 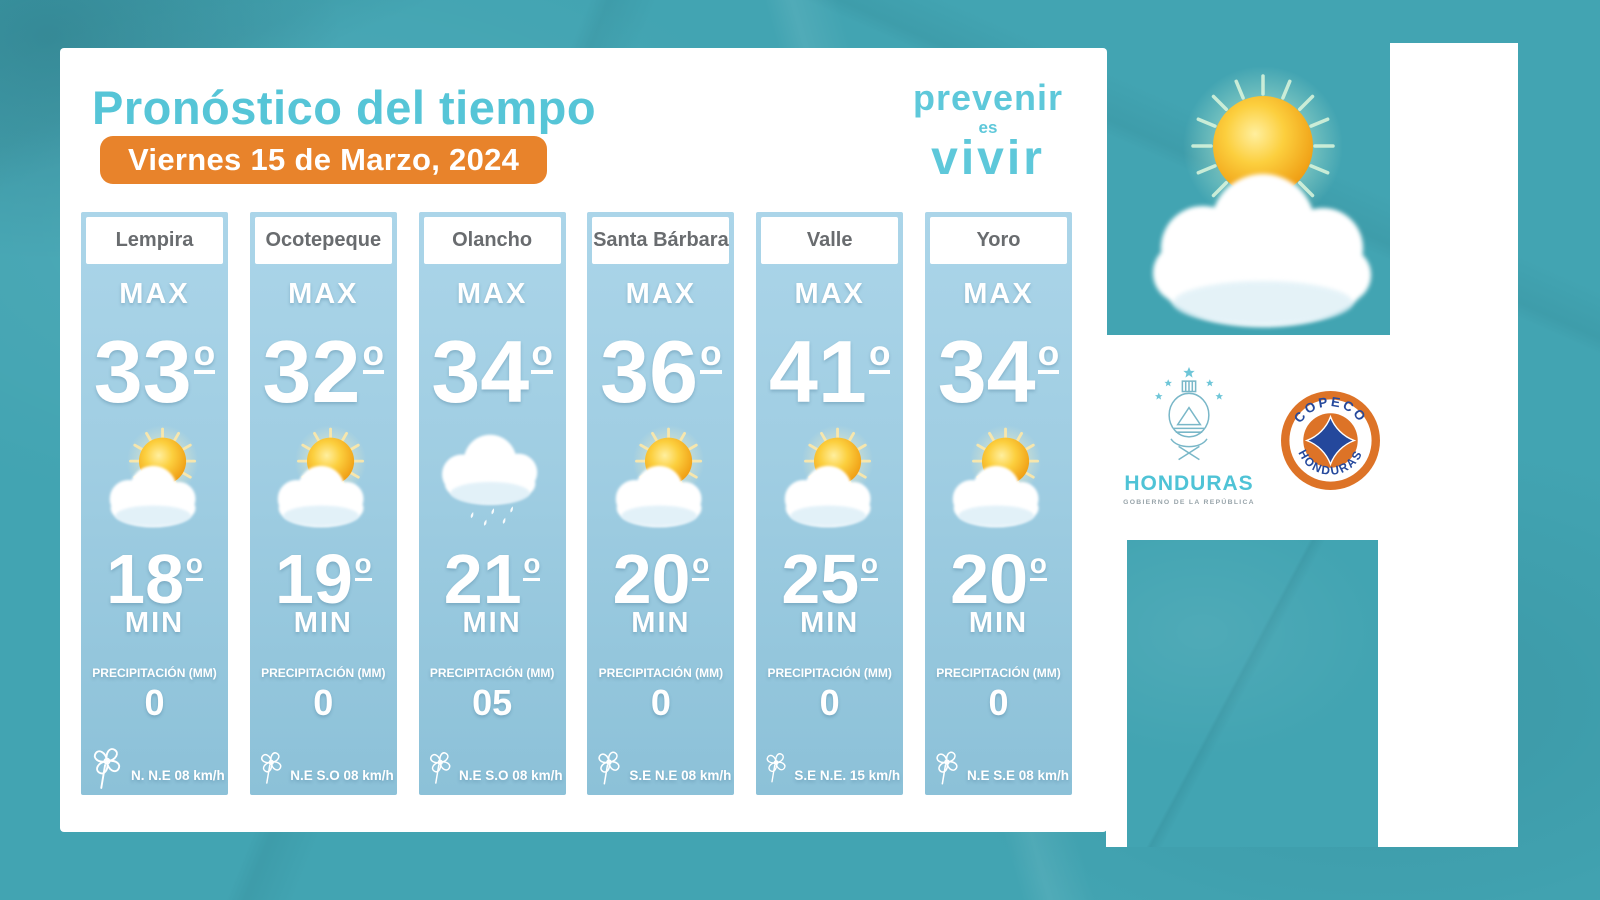 I want to click on region-name: Santa Bárbara, so click(x=661, y=240).